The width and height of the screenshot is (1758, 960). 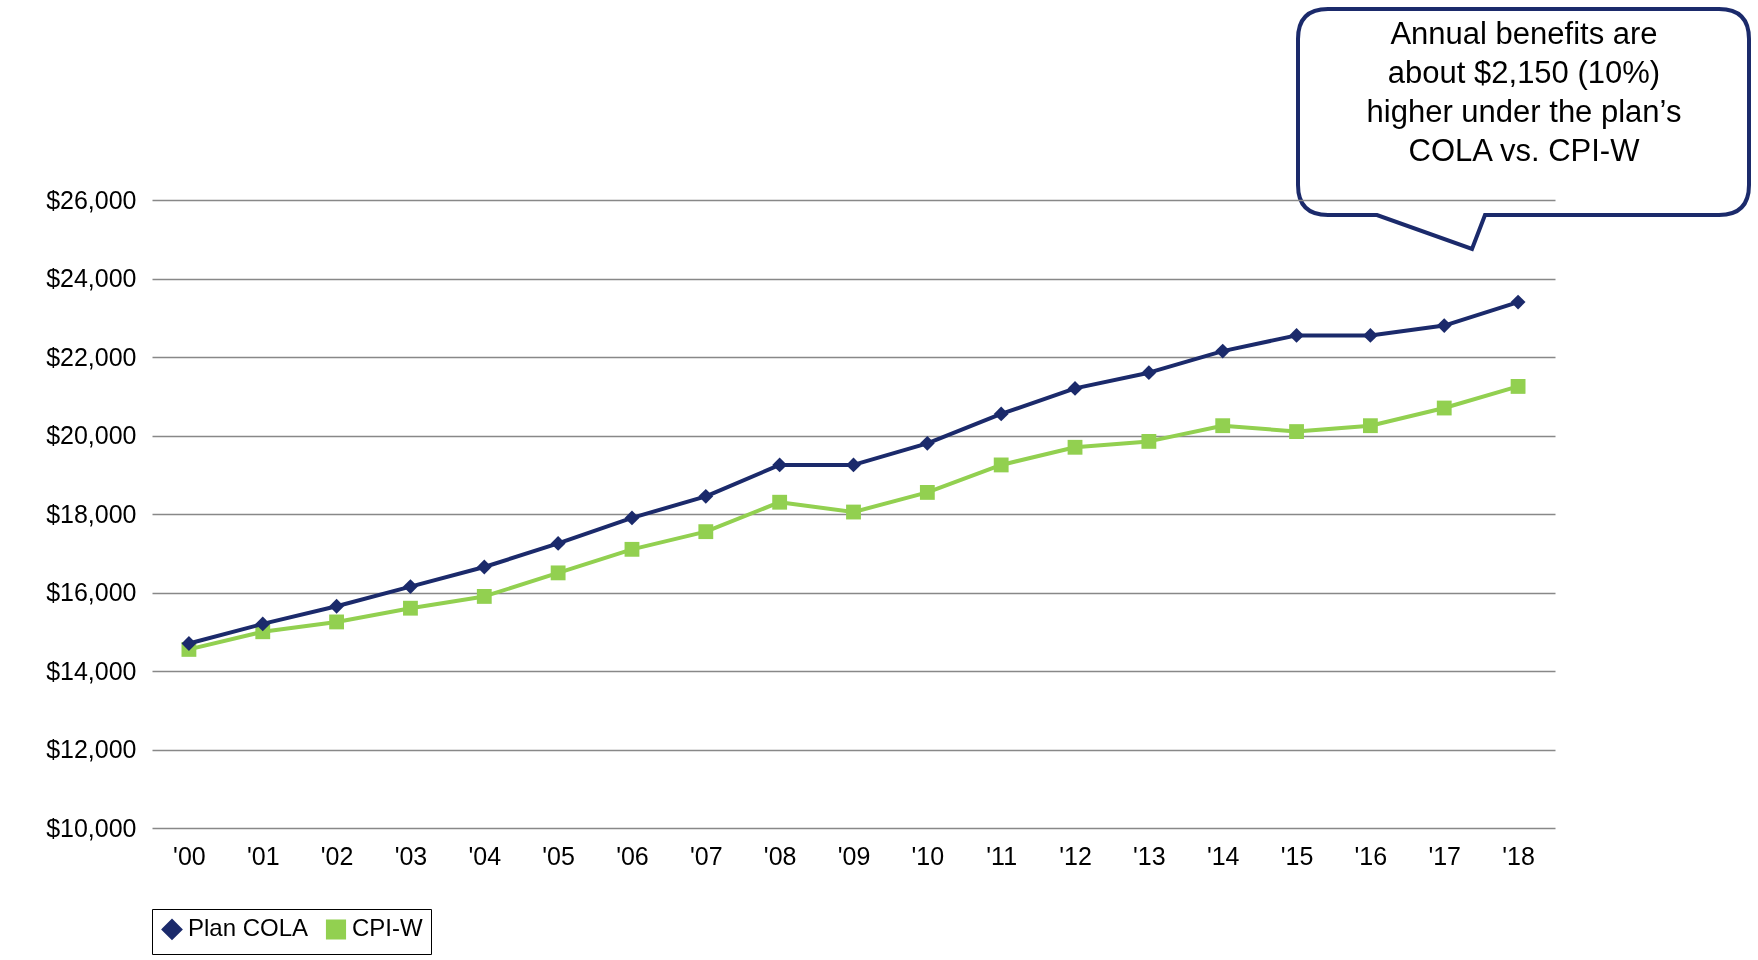 I want to click on x-tick-label: '18, so click(x=1518, y=855).